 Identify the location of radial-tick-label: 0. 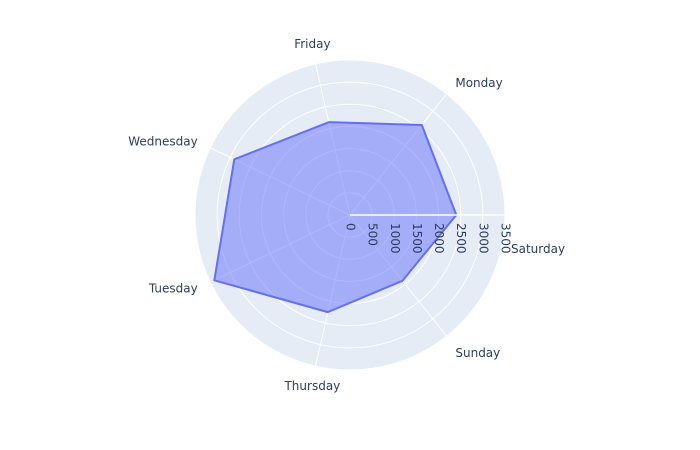
(351, 227).